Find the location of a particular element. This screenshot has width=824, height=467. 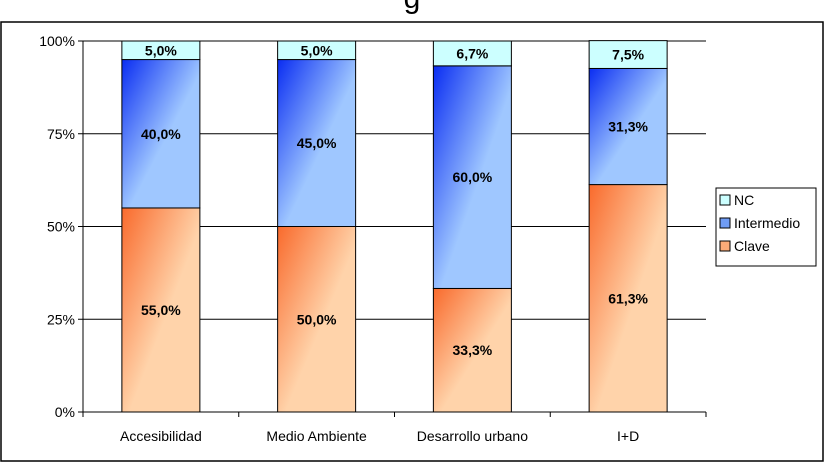

y-tick-label: 50% is located at coordinates (61, 227).